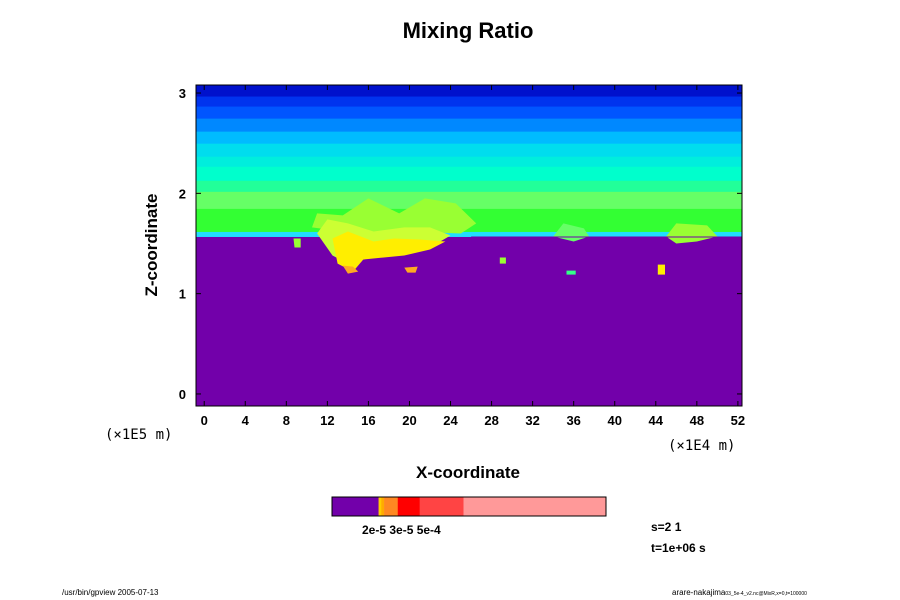  What do you see at coordinates (182, 93) in the screenshot?
I see `y-tick-label: 3` at bounding box center [182, 93].